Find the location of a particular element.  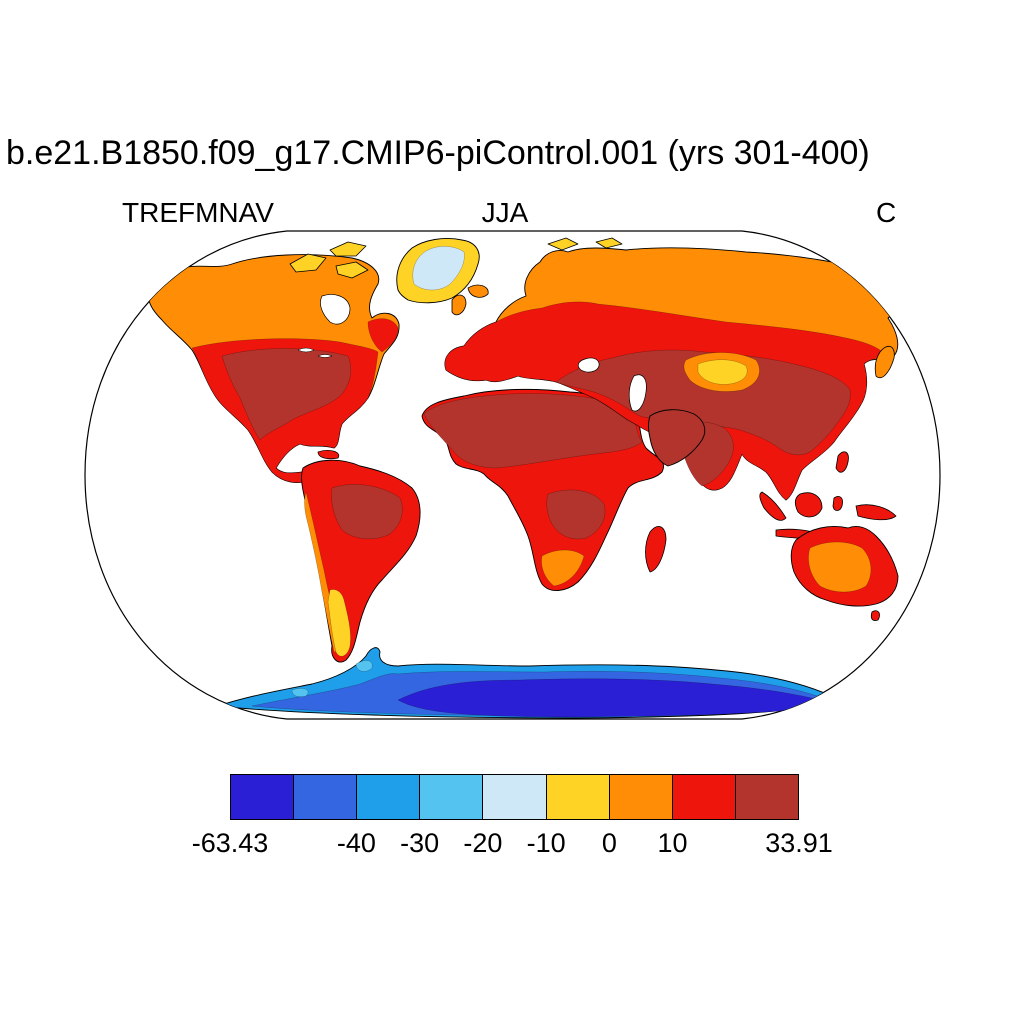

season-label: JJA is located at coordinates (505, 212).